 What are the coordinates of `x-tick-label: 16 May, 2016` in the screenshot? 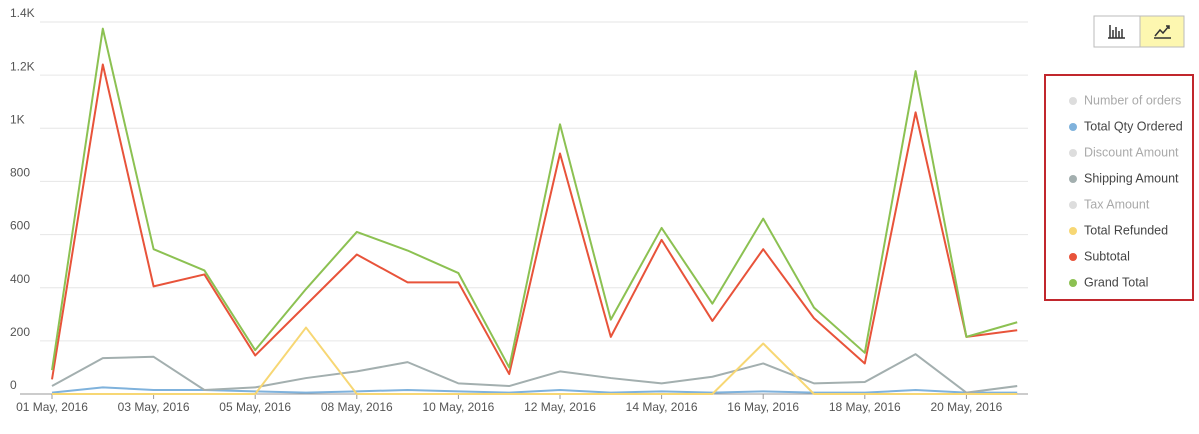 It's located at (763, 407).